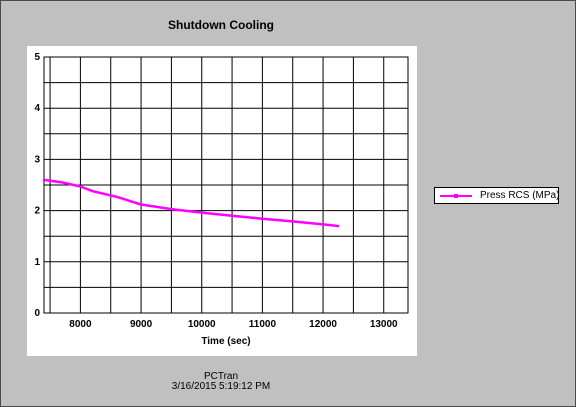 This screenshot has height=407, width=576. I want to click on x-tick-label: 10000, so click(202, 324).